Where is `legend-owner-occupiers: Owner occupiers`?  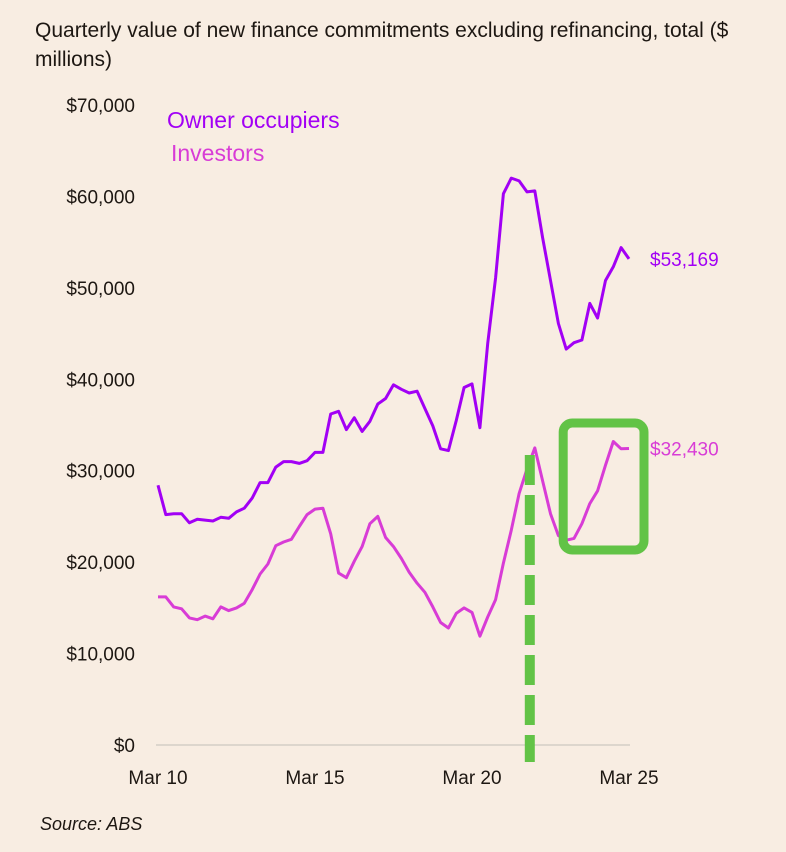
legend-owner-occupiers: Owner occupiers is located at coordinates (253, 120).